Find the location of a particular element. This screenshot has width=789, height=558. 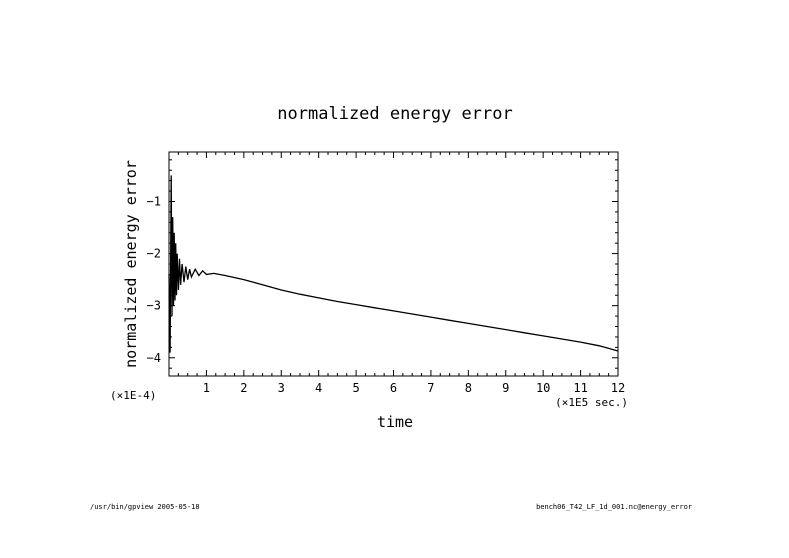

chart-title: normalized energy error is located at coordinates (394, 114).